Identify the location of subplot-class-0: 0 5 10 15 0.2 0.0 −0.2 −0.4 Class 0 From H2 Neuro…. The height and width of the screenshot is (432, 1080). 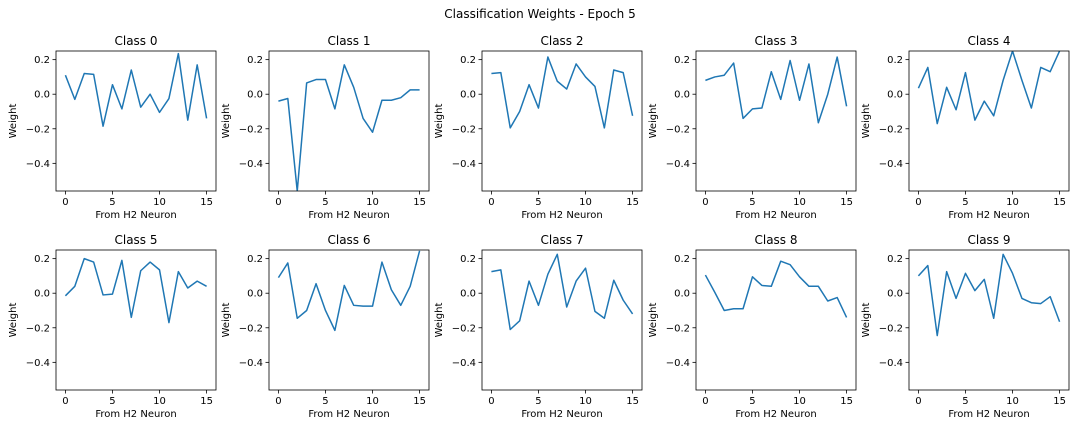
(112, 127).